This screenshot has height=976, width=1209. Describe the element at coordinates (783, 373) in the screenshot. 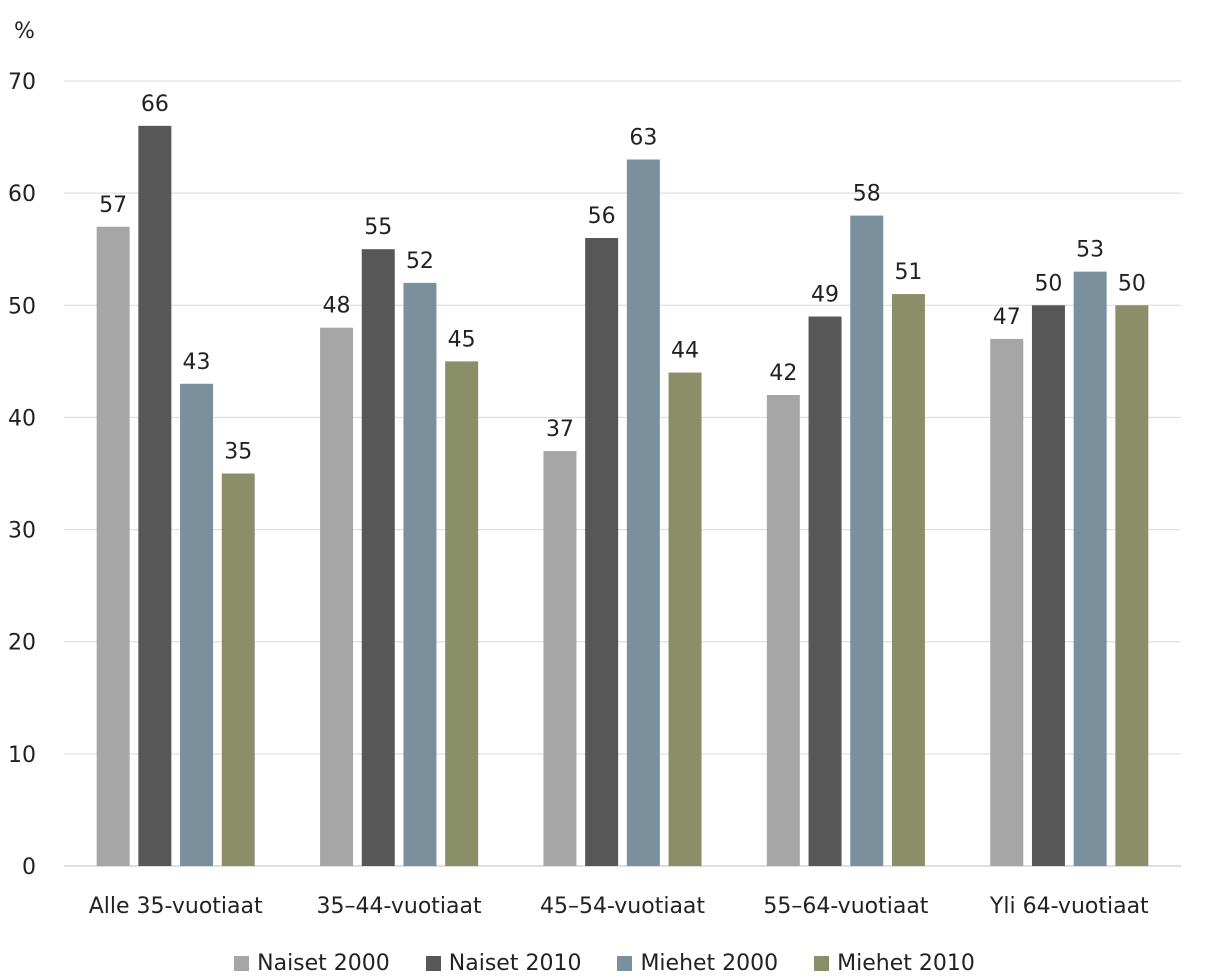

I see `data-label: 42` at that location.